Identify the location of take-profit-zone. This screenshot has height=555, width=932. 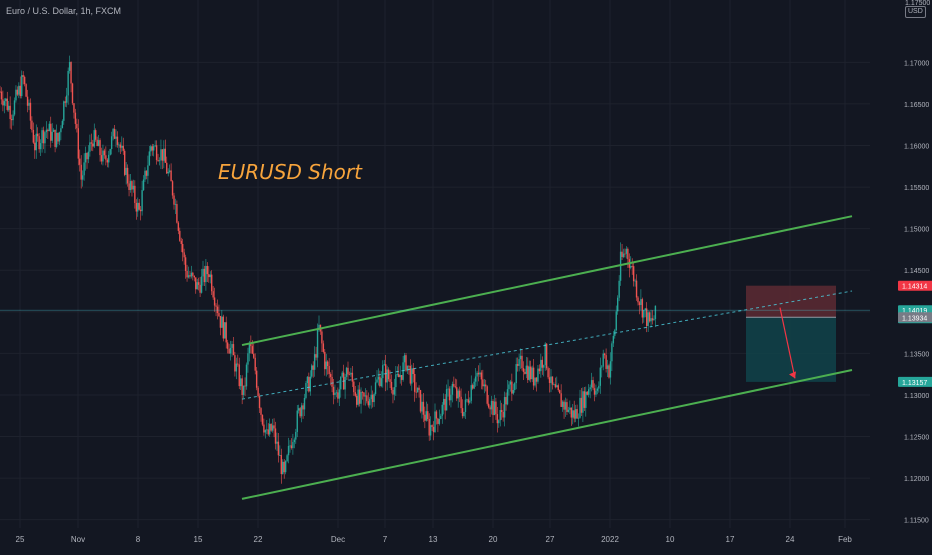
(791, 349).